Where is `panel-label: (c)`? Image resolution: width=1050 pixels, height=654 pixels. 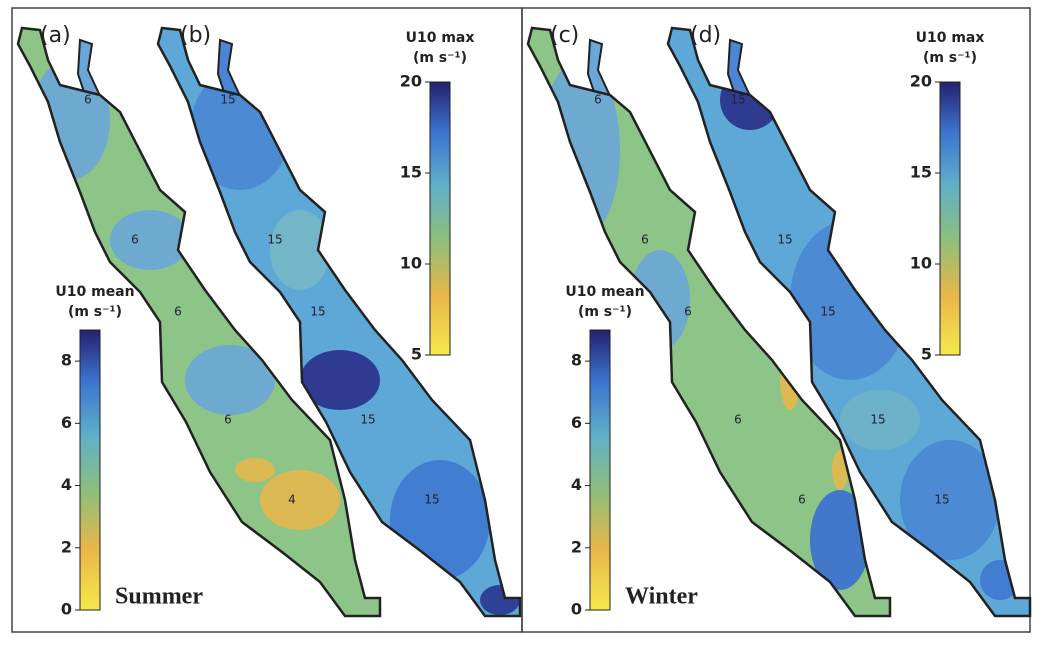
panel-label: (c) is located at coordinates (564, 35).